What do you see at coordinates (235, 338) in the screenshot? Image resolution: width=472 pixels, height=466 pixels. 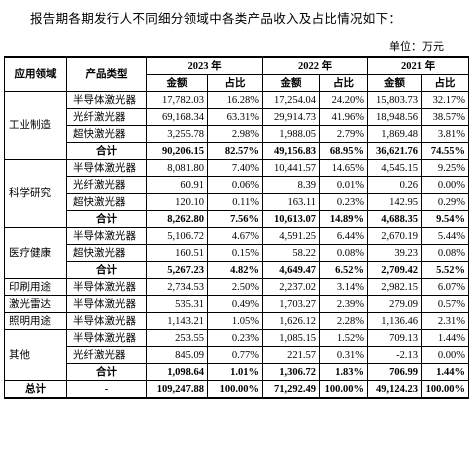 I see `value-cell: 0.23%` at bounding box center [235, 338].